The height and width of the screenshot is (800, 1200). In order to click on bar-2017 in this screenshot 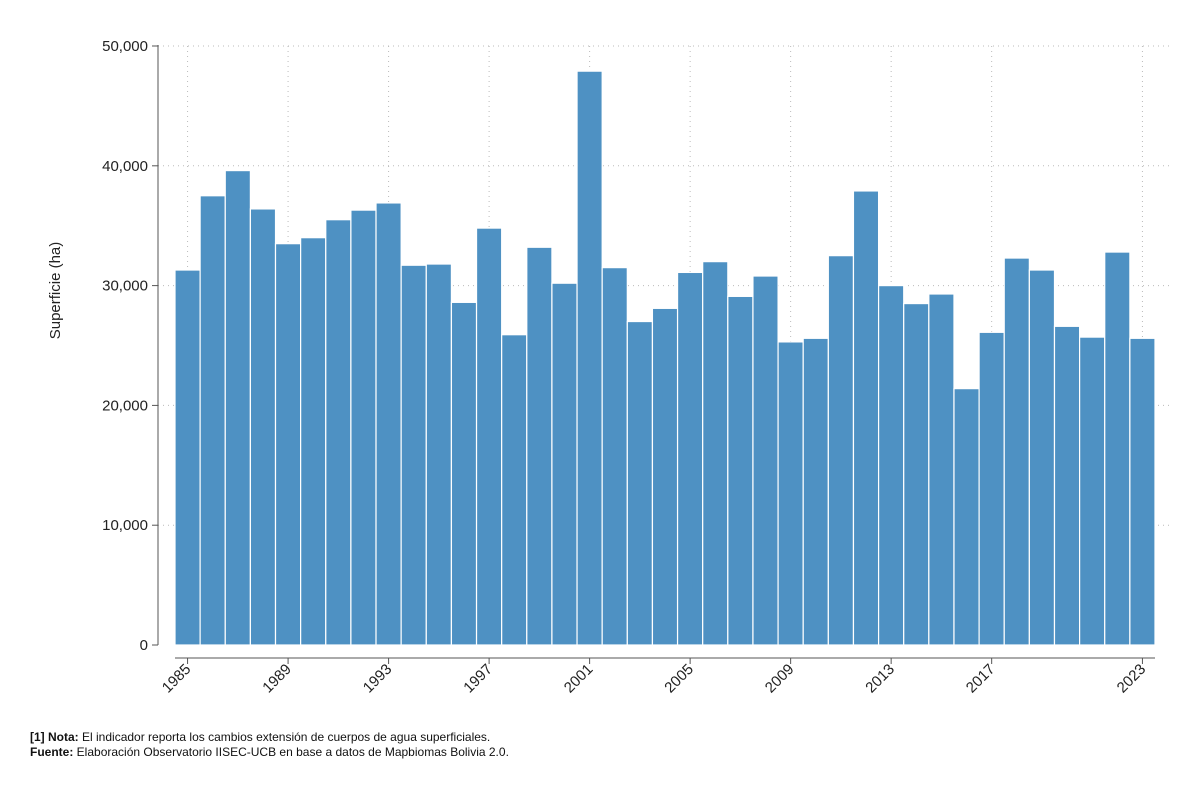, I will do `click(991, 488)`.